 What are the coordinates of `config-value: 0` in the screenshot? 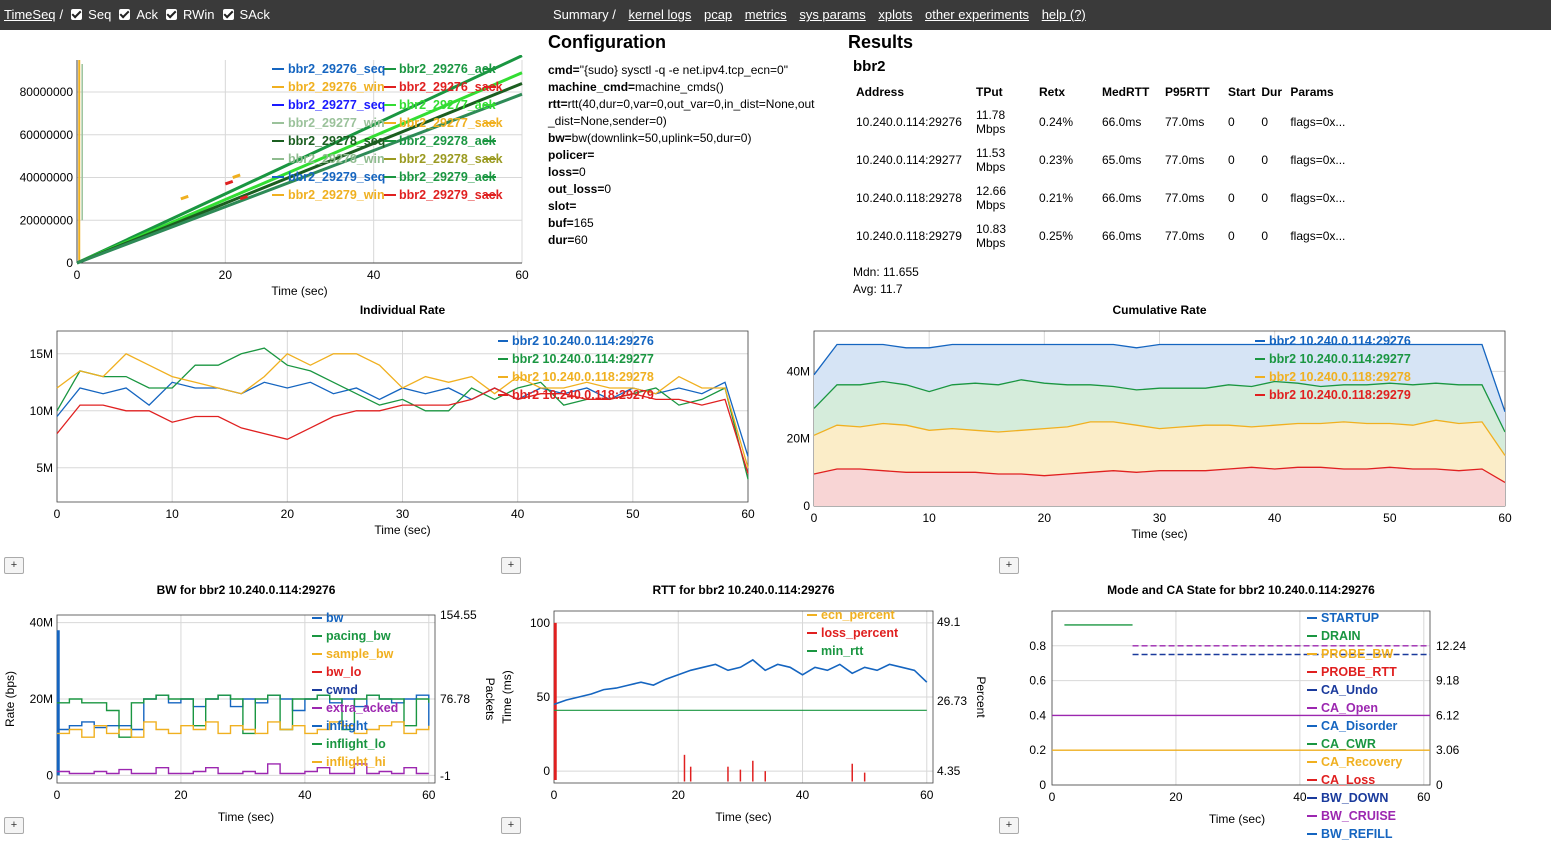 It's located at (608, 189).